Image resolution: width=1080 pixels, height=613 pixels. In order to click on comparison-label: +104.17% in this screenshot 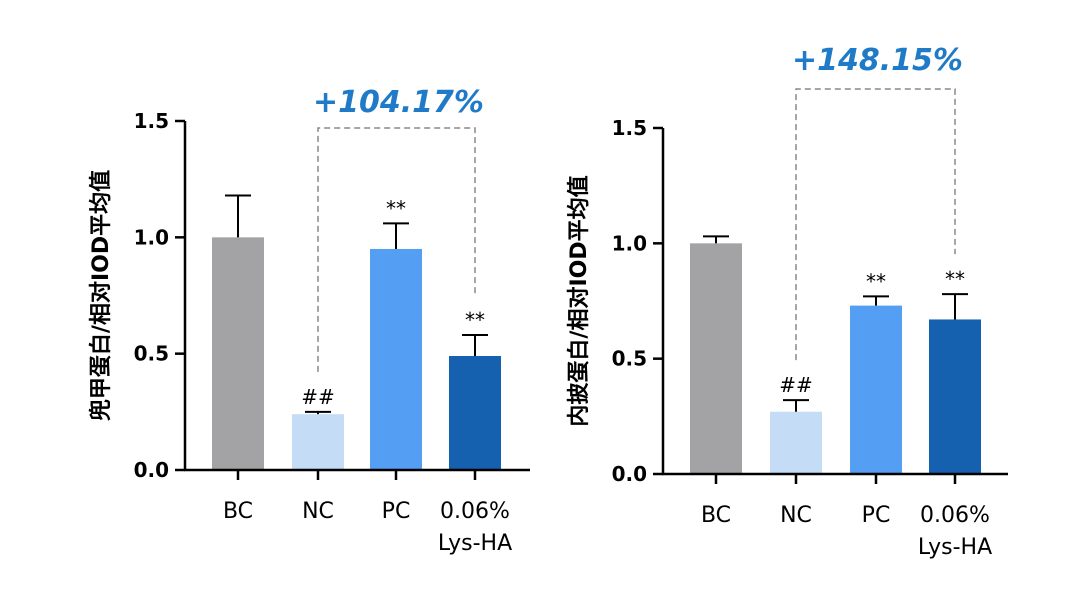, I will do `click(398, 102)`.